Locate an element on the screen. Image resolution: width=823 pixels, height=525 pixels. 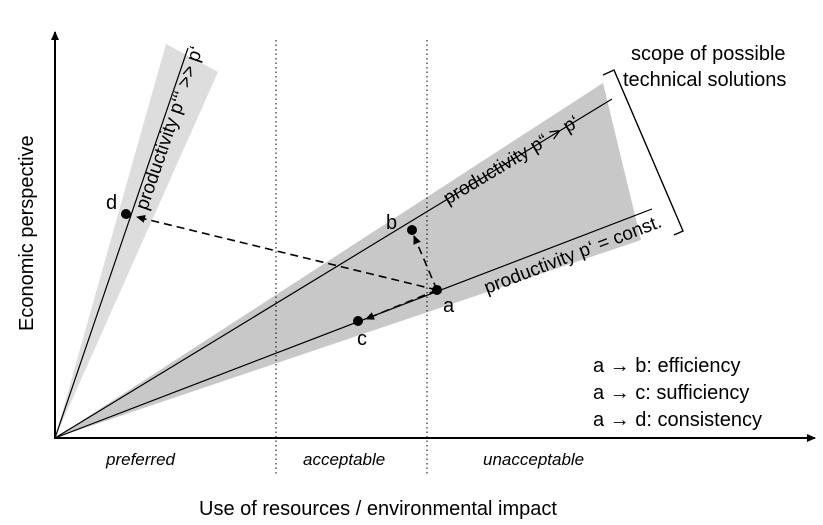
point-d-label: d is located at coordinates (111, 203).